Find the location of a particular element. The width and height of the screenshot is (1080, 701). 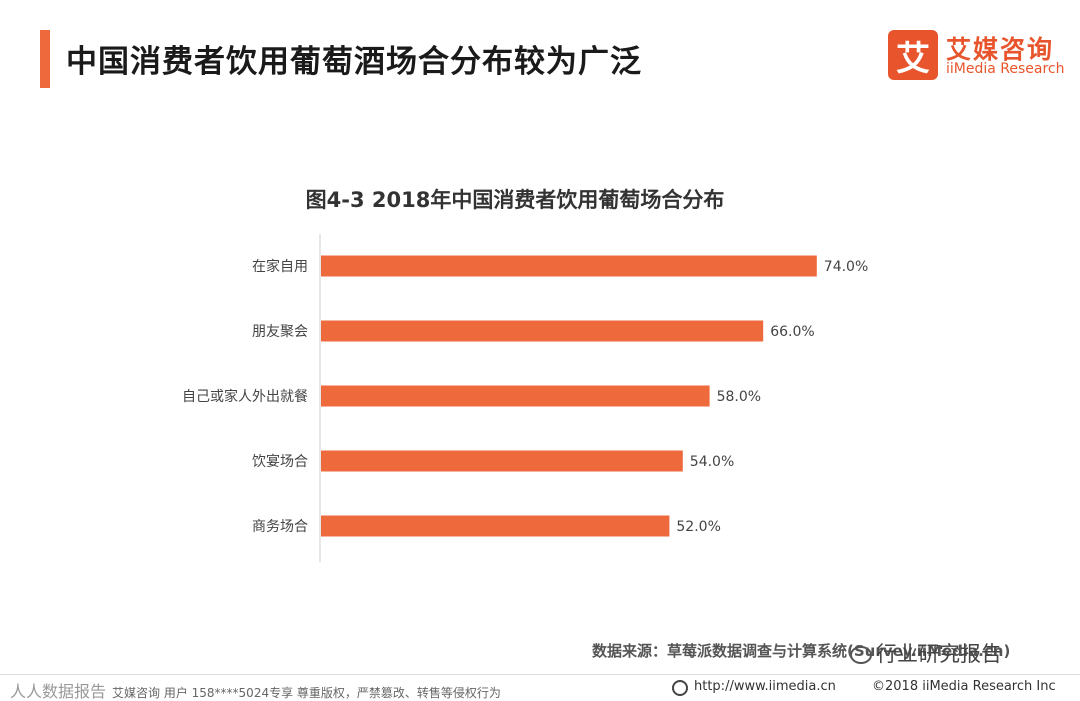

category-label: 自己或家人外出就餐 is located at coordinates (245, 396).